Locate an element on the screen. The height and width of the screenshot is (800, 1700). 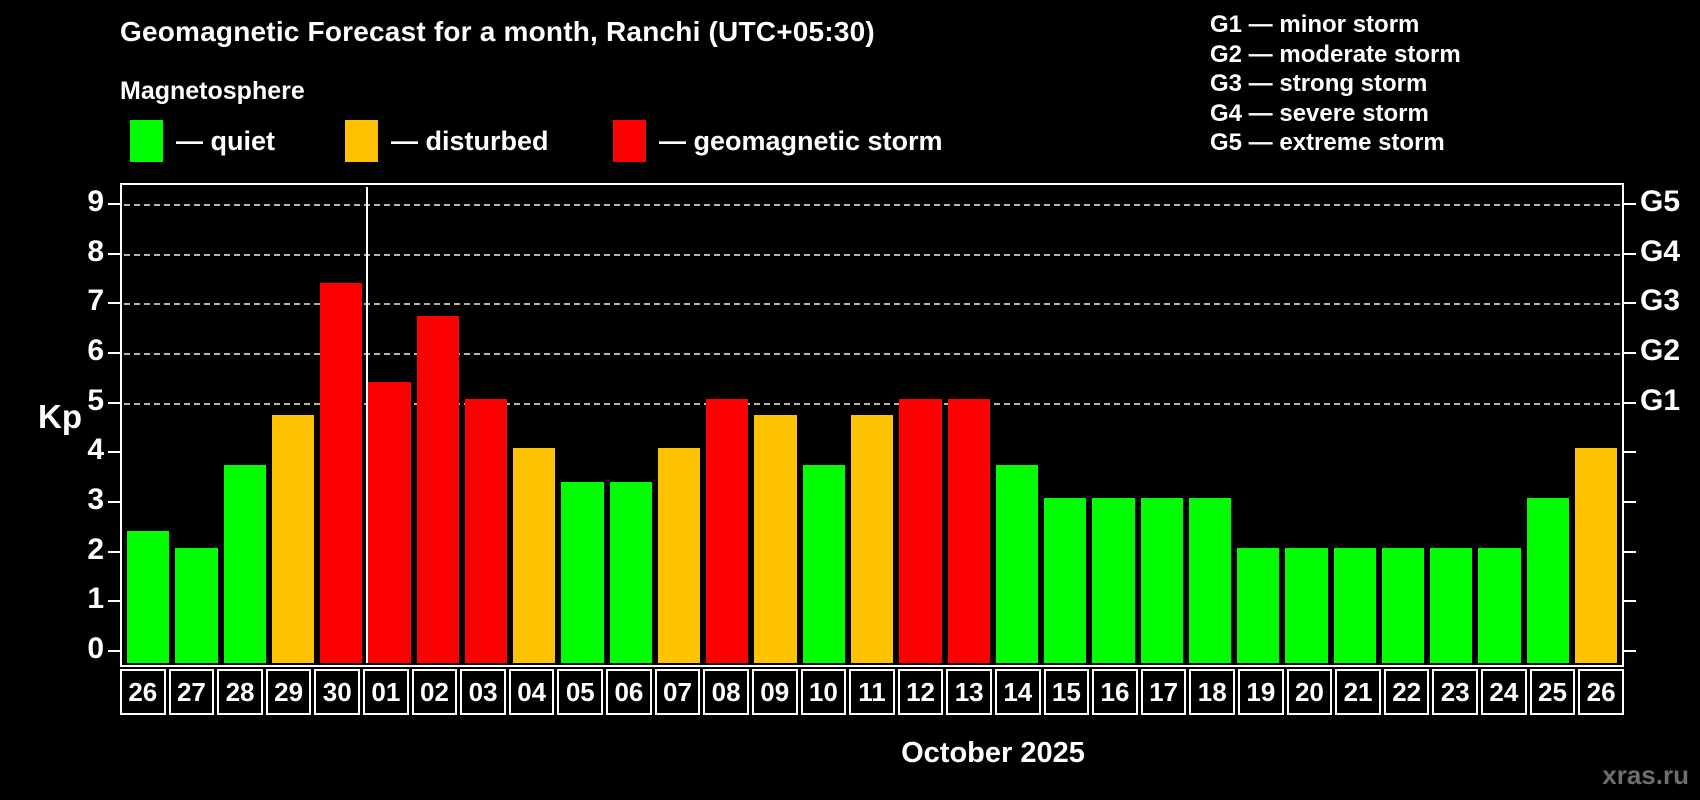
g-axis-label-G1: G1 is located at coordinates (1660, 400).